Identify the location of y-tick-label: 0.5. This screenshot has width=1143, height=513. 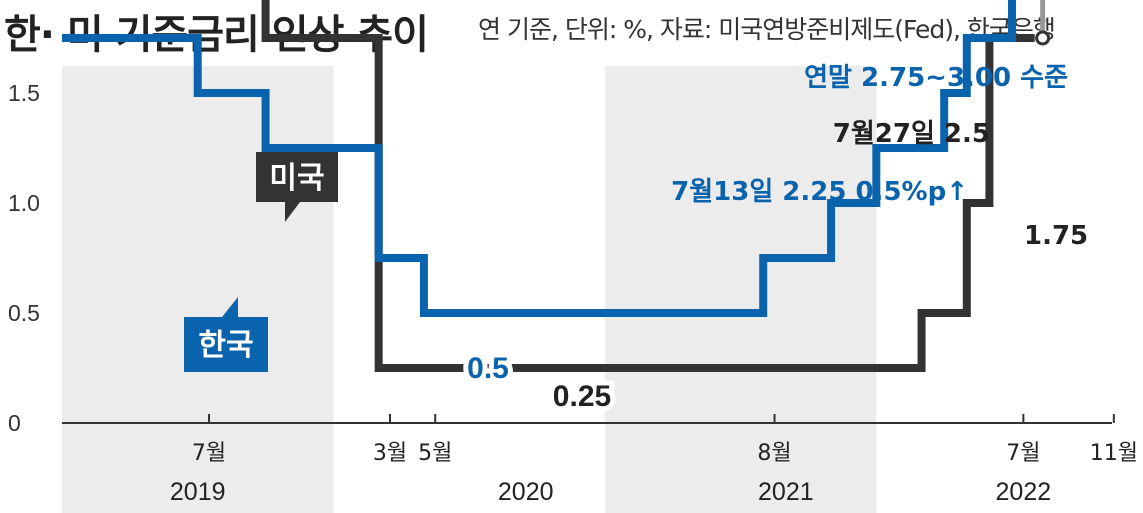
(24, 313).